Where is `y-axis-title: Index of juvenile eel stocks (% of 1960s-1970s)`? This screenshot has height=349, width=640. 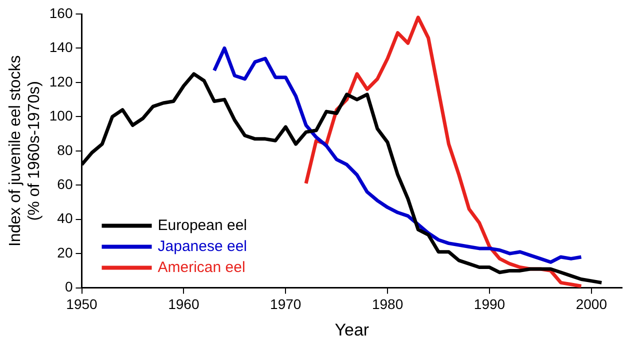
y-axis-title: Index of juvenile eel stocks (% of 1960s-1970s) is located at coordinates (25, 151).